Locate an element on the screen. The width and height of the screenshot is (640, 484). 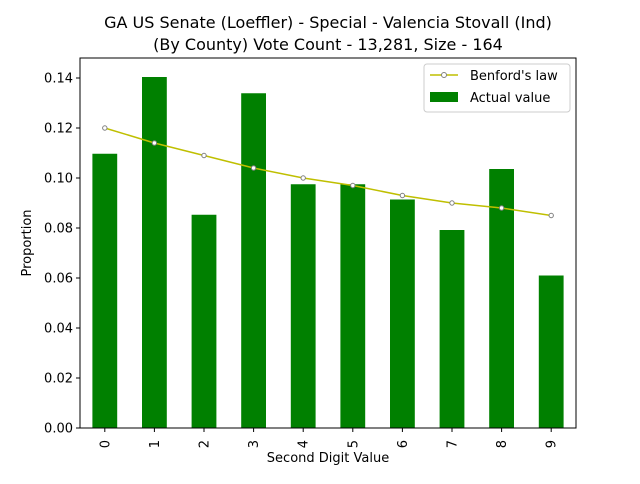
x-tick-label: 7 is located at coordinates (453, 444).